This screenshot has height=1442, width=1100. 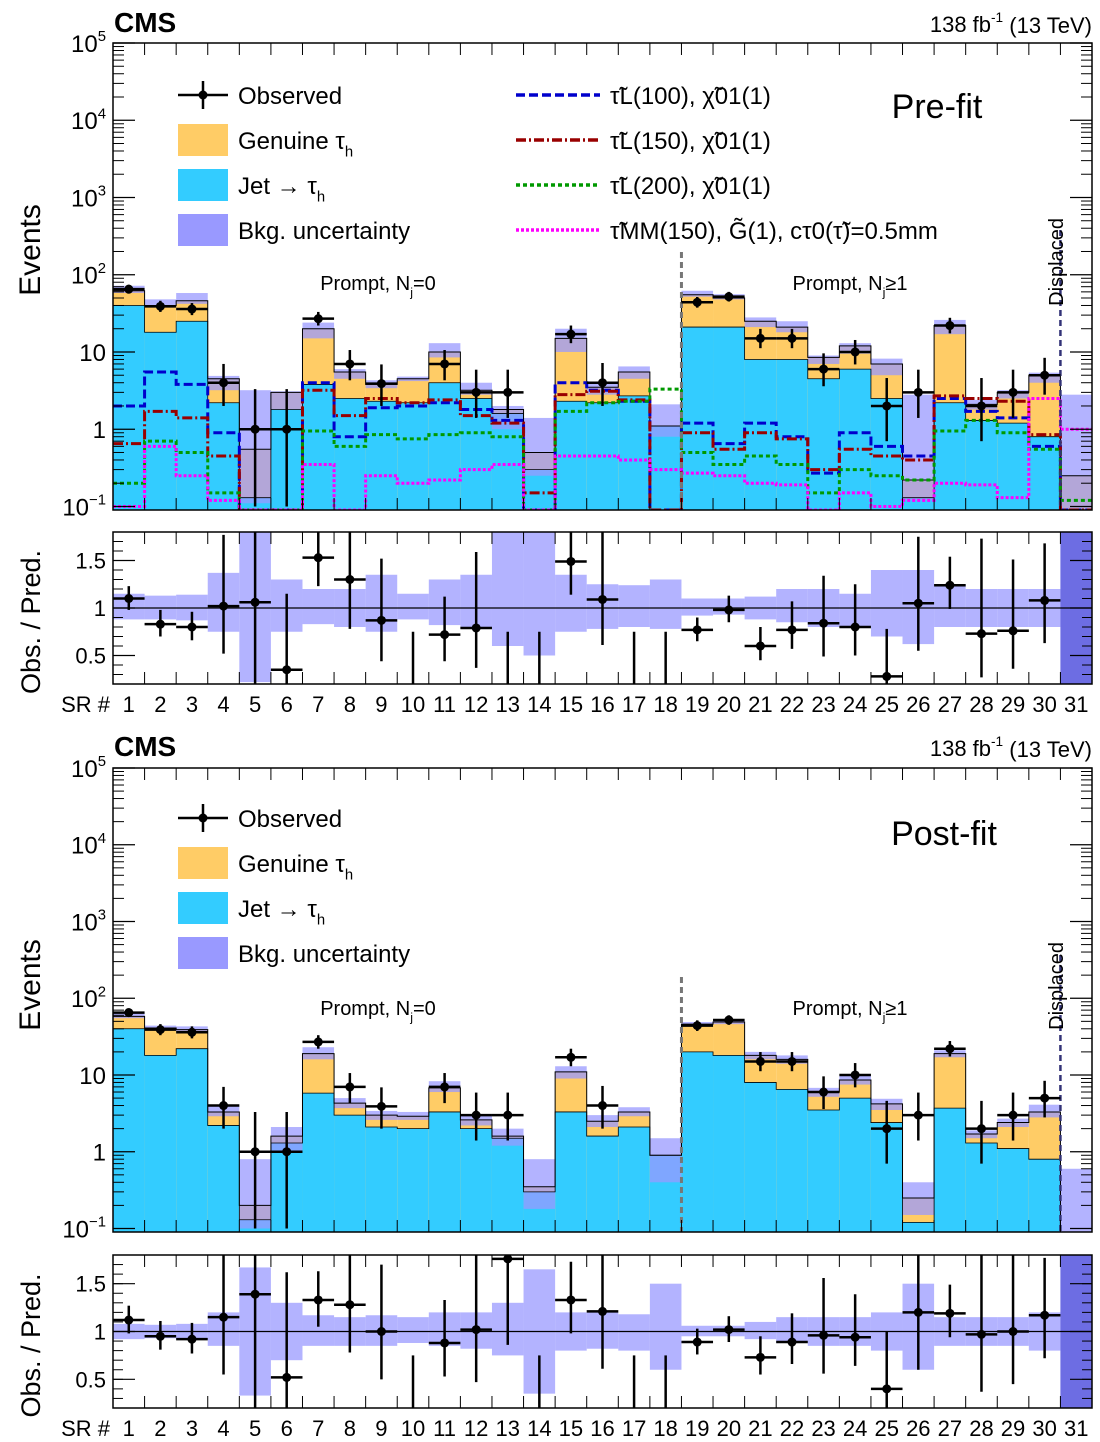 What do you see at coordinates (160, 704) in the screenshot?
I see `x-category-label: 2` at bounding box center [160, 704].